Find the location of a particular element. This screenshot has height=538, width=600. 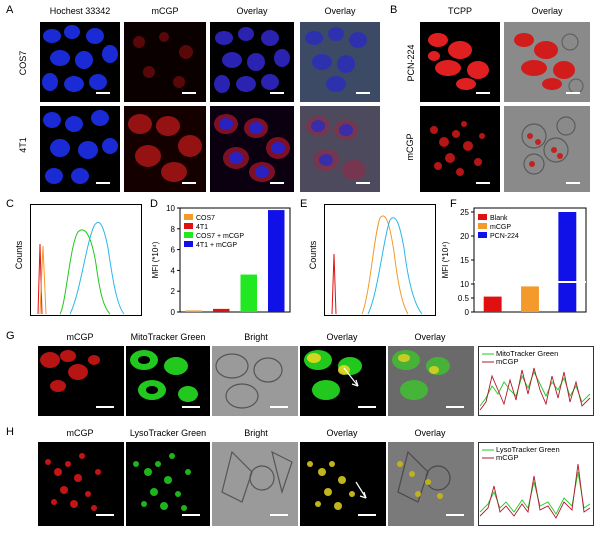

y-tick-label: 4 is located at coordinates (173, 270).